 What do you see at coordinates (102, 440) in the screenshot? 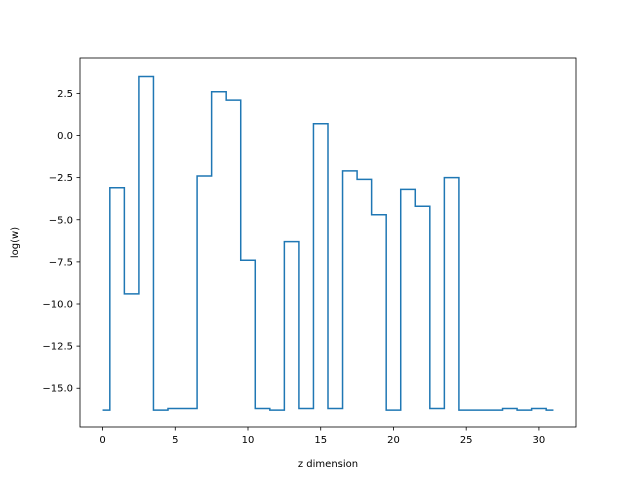
I see `x-tick-label: 0` at bounding box center [102, 440].